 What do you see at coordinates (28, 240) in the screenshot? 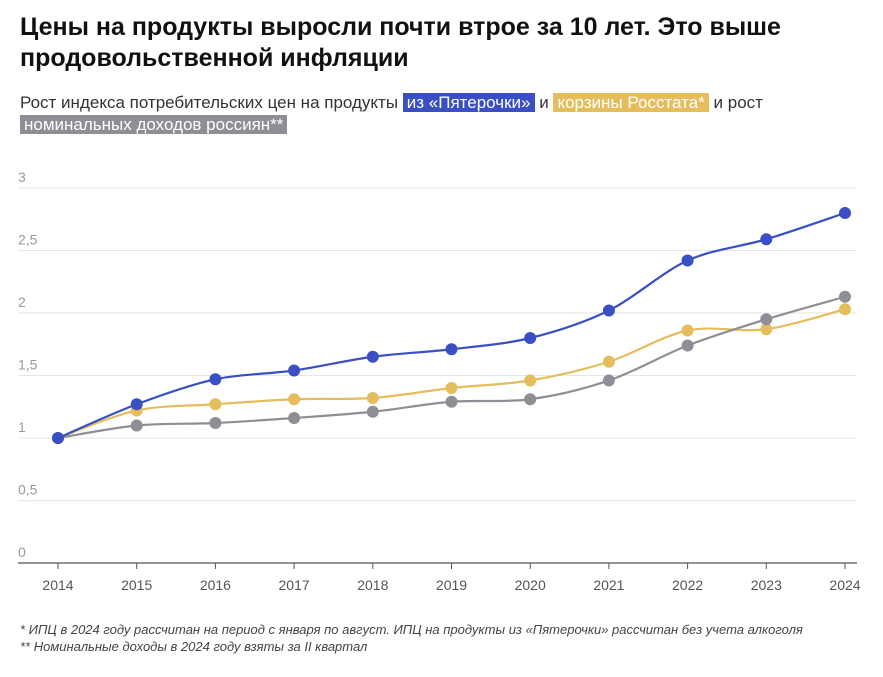
I see `y-tick-label: 2,5` at bounding box center [28, 240].